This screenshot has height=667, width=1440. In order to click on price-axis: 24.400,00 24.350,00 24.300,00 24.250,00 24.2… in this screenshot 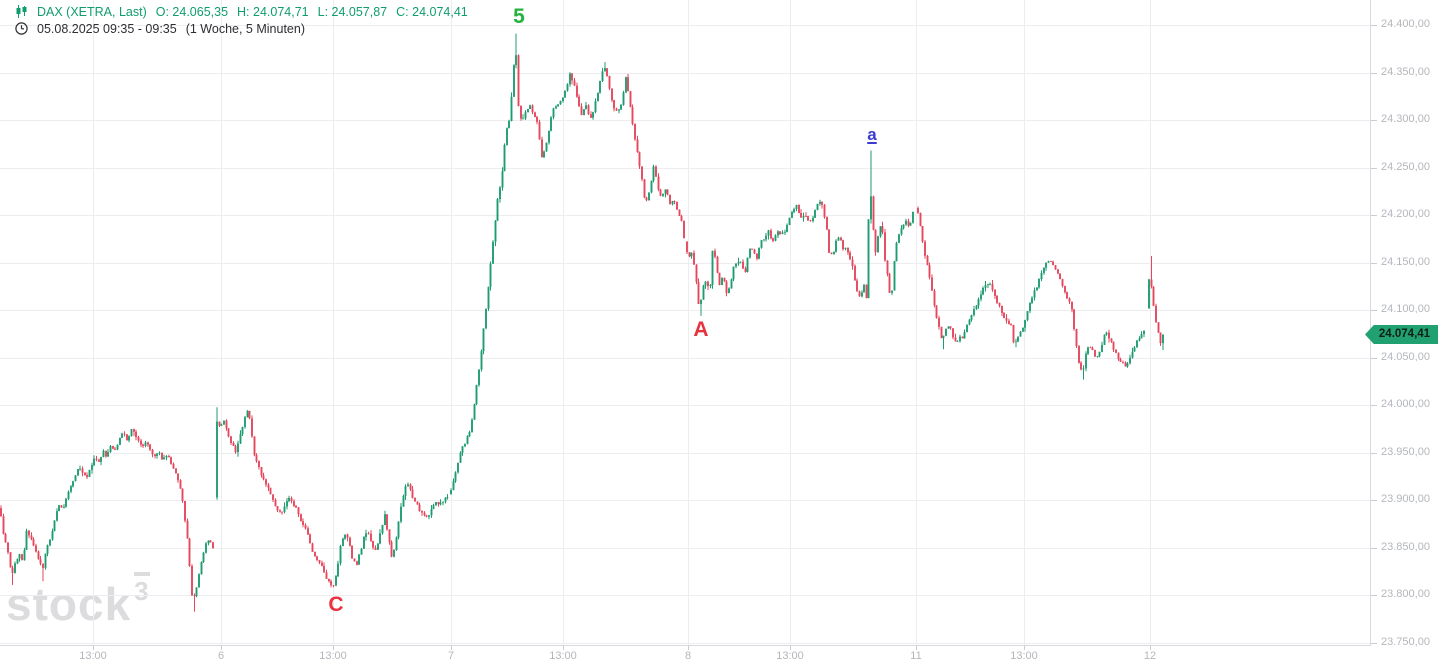, I will do `click(1405, 325)`.